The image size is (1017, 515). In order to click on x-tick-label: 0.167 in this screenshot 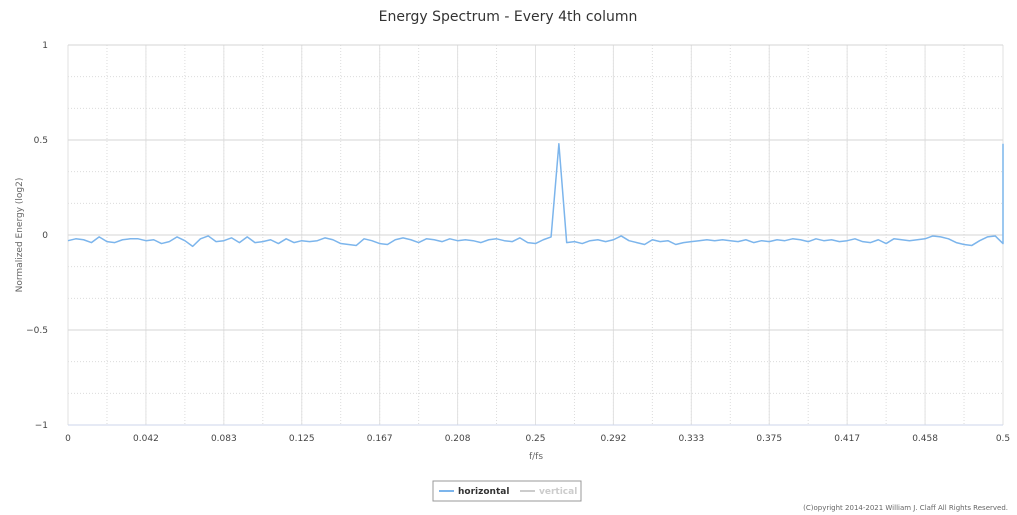, I will do `click(380, 439)`.